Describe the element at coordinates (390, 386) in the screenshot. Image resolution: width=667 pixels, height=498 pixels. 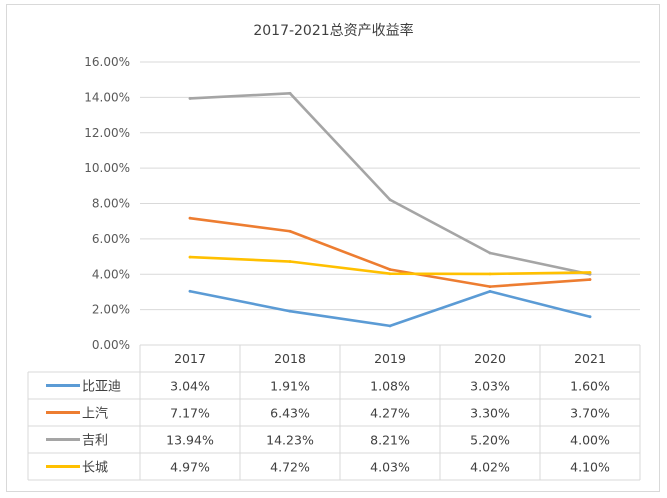
I see `data-table-cell: 1.08%` at that location.